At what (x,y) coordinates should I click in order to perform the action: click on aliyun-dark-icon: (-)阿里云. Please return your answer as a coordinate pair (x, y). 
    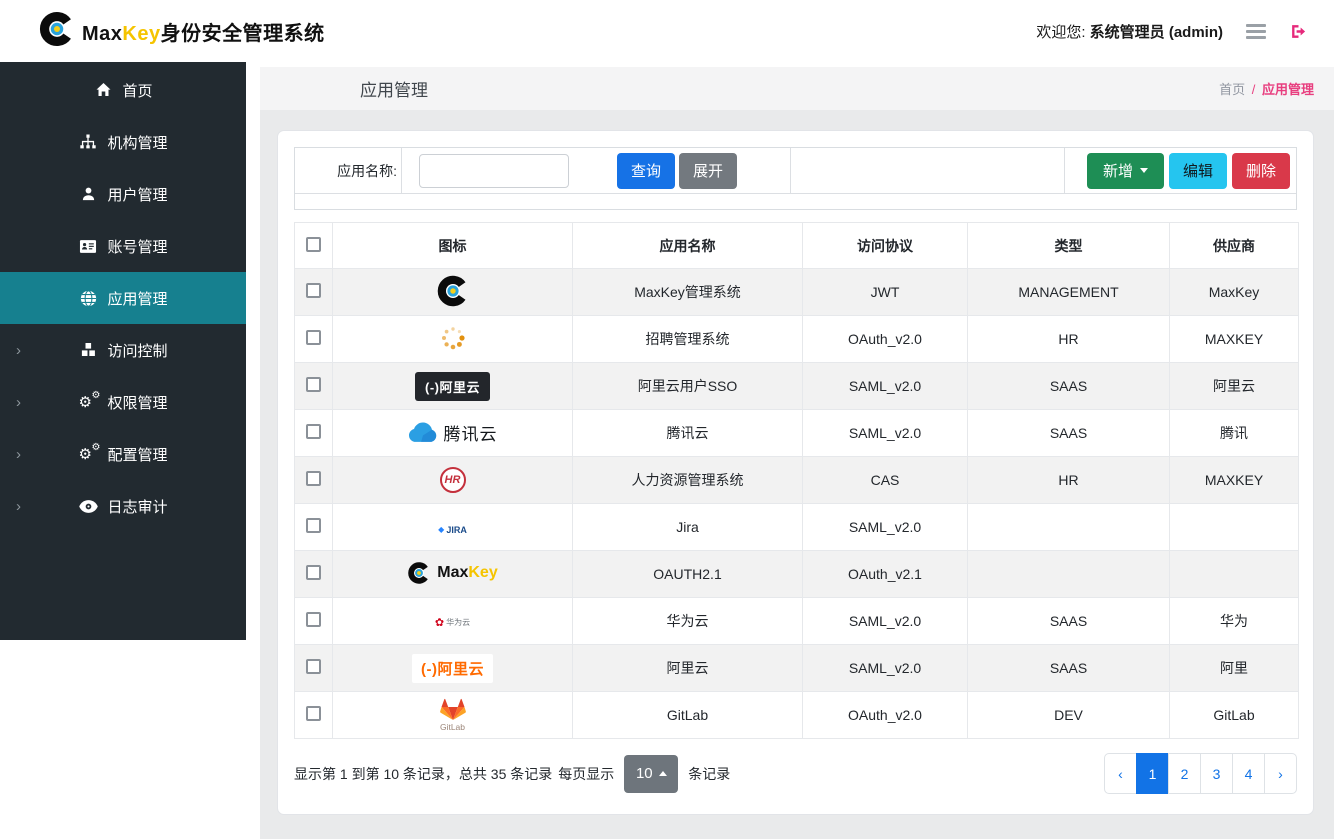
    Looking at the image, I should click on (452, 386).